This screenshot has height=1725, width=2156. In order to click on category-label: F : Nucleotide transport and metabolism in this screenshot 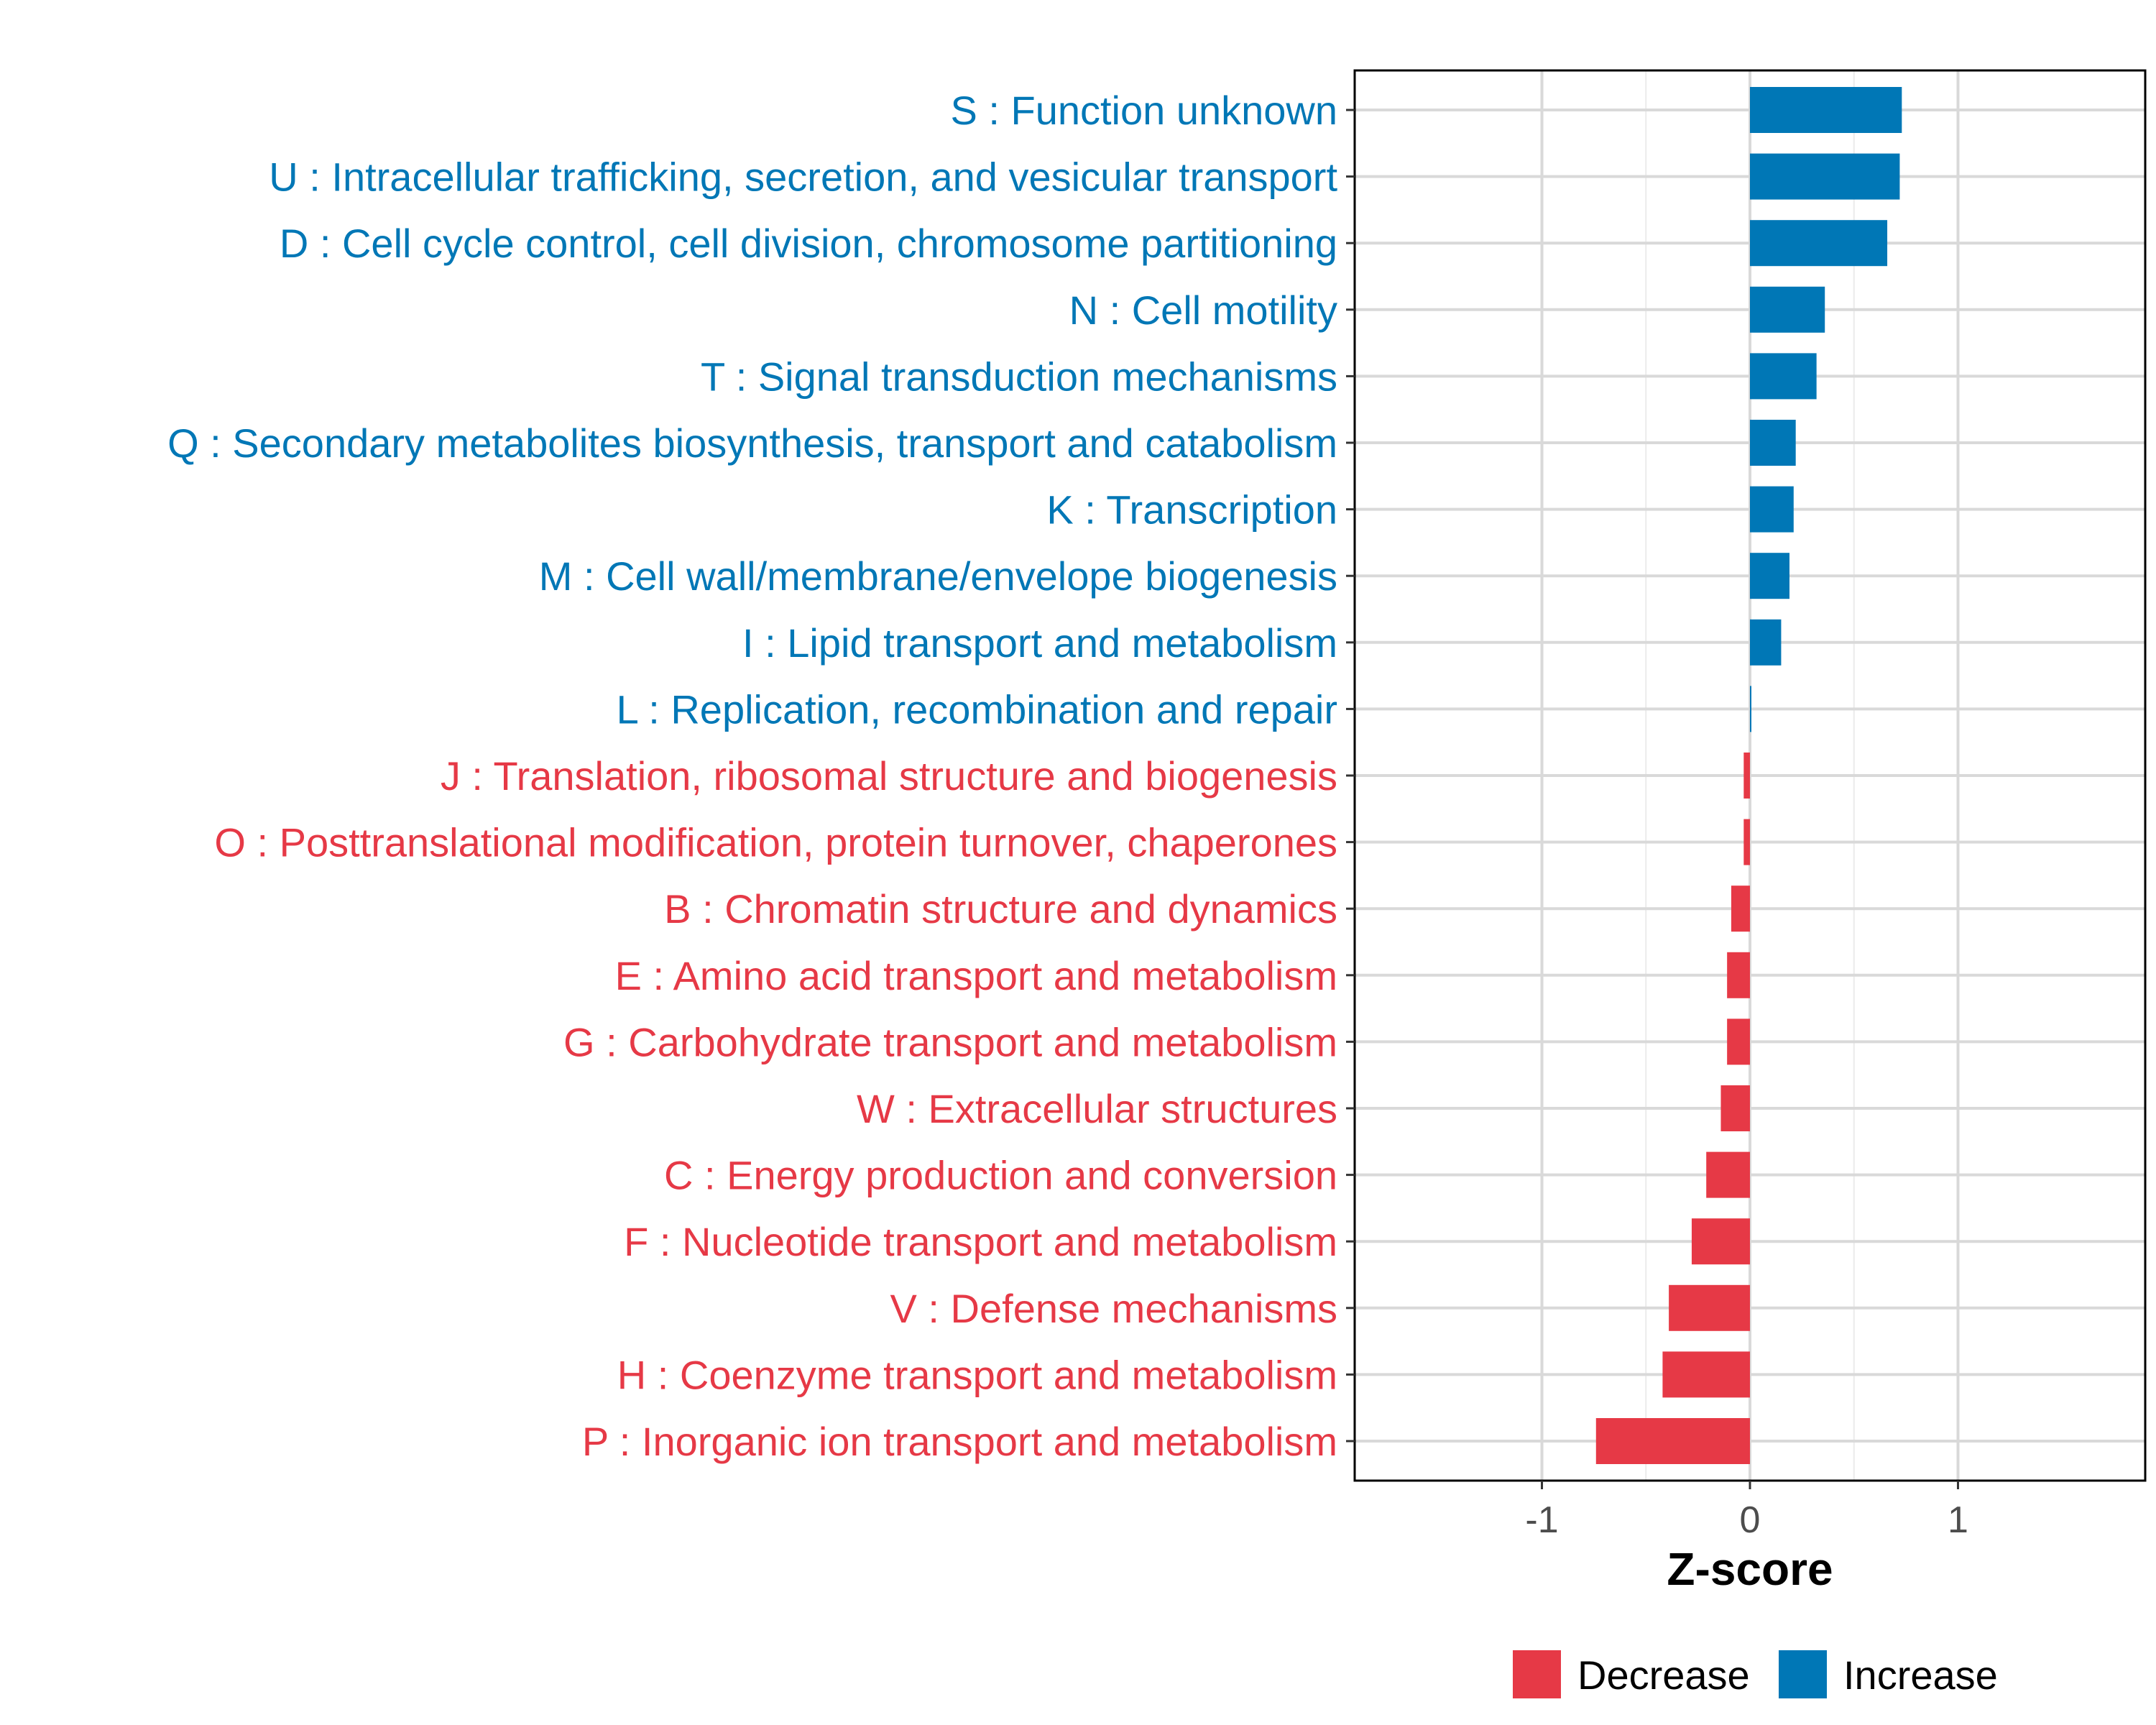, I will do `click(981, 1241)`.